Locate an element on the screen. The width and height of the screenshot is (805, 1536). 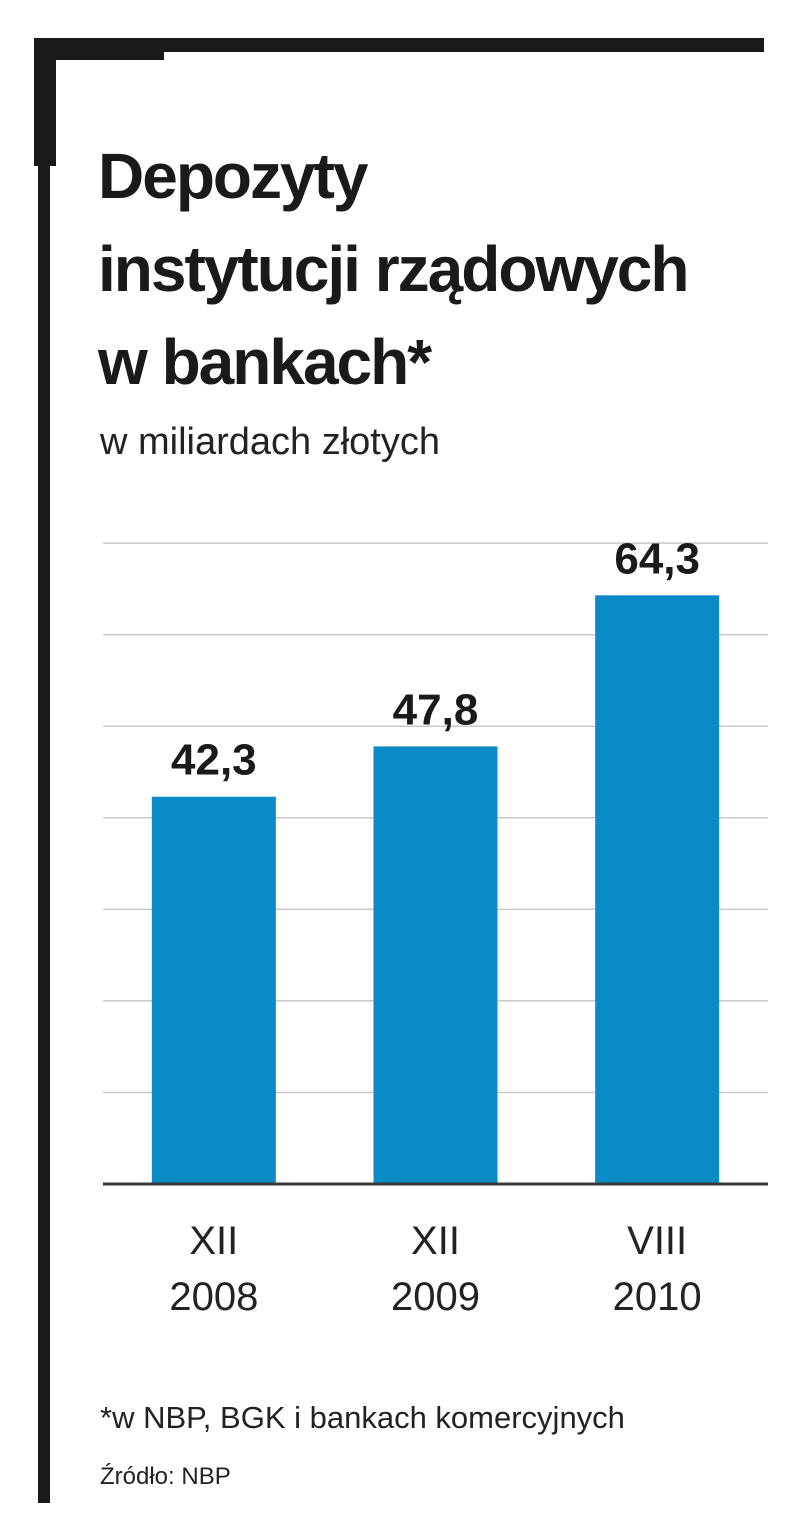
frame-top-rule is located at coordinates (399, 45).